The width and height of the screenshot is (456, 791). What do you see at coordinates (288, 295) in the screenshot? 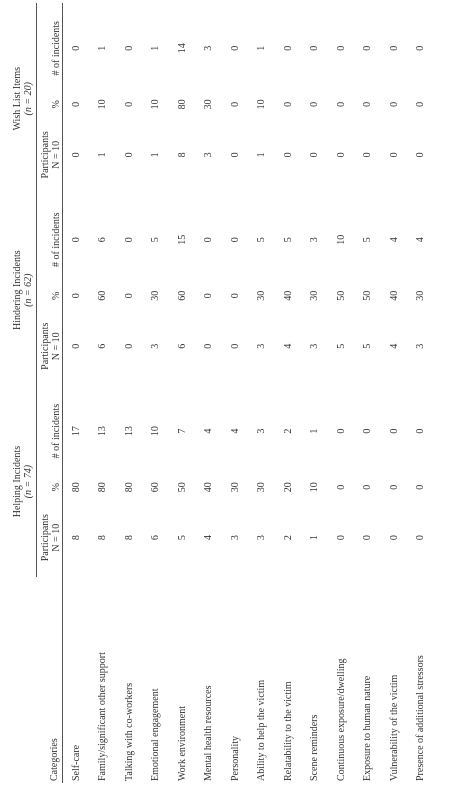
I see `value-cell: 40` at bounding box center [288, 295].